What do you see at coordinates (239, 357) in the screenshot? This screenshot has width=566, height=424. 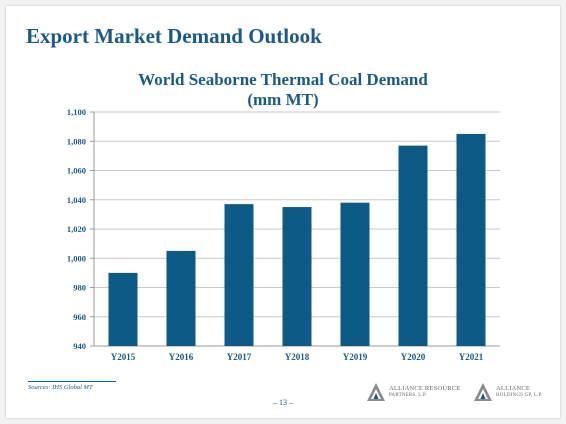 I see `x-tick-label: Y2017` at bounding box center [239, 357].